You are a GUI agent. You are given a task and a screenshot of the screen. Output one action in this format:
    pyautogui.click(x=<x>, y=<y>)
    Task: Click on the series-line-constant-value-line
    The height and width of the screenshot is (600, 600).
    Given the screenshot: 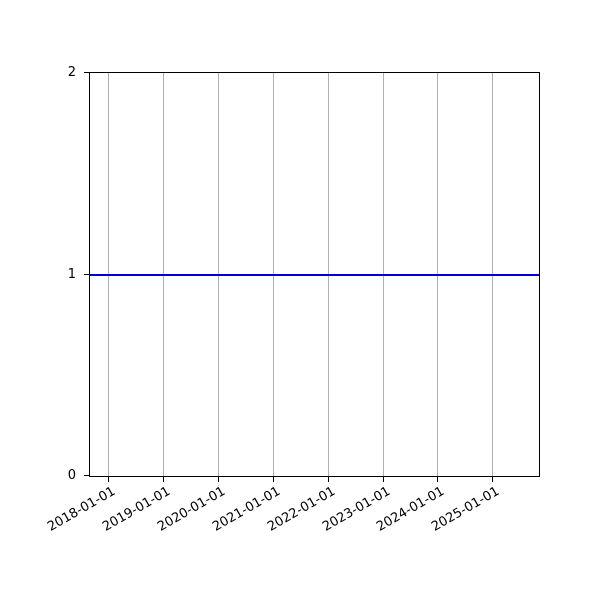 What is the action you would take?
    pyautogui.click(x=314, y=275)
    